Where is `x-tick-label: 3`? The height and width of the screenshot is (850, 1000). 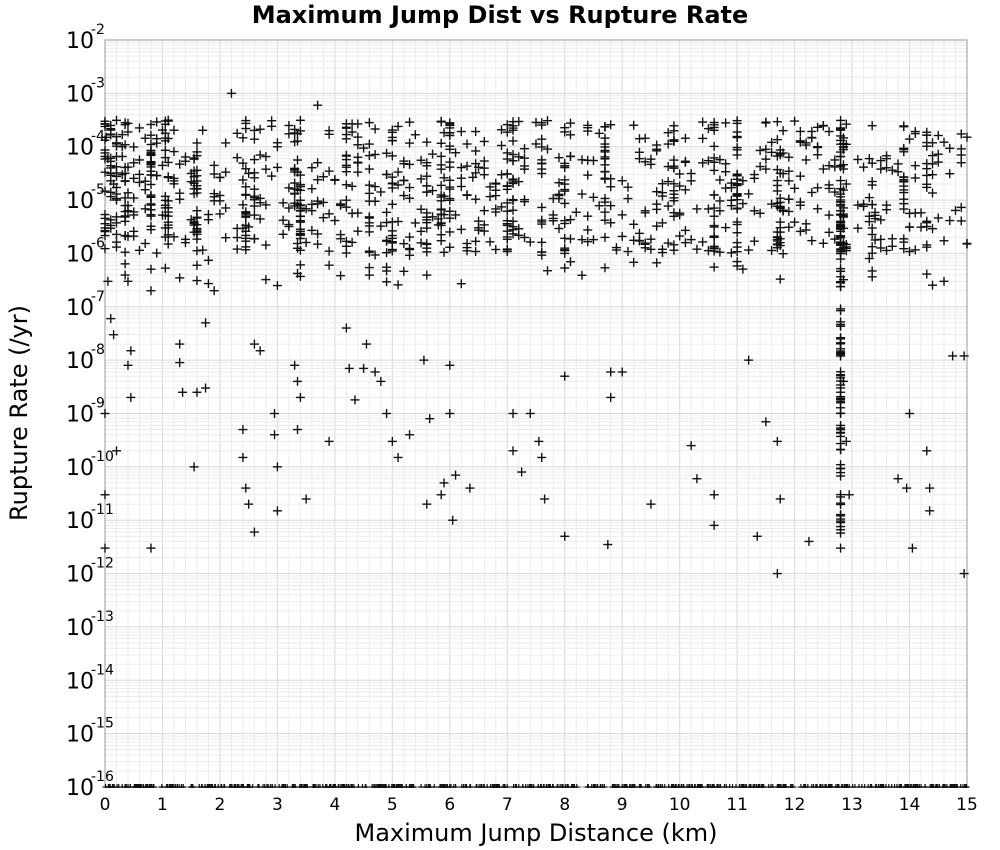 x-tick-label: 3 is located at coordinates (277, 805).